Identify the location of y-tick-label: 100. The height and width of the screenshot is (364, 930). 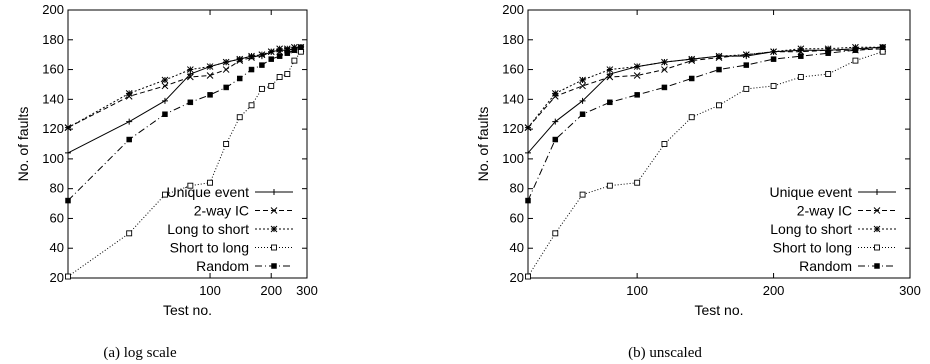
(53, 158).